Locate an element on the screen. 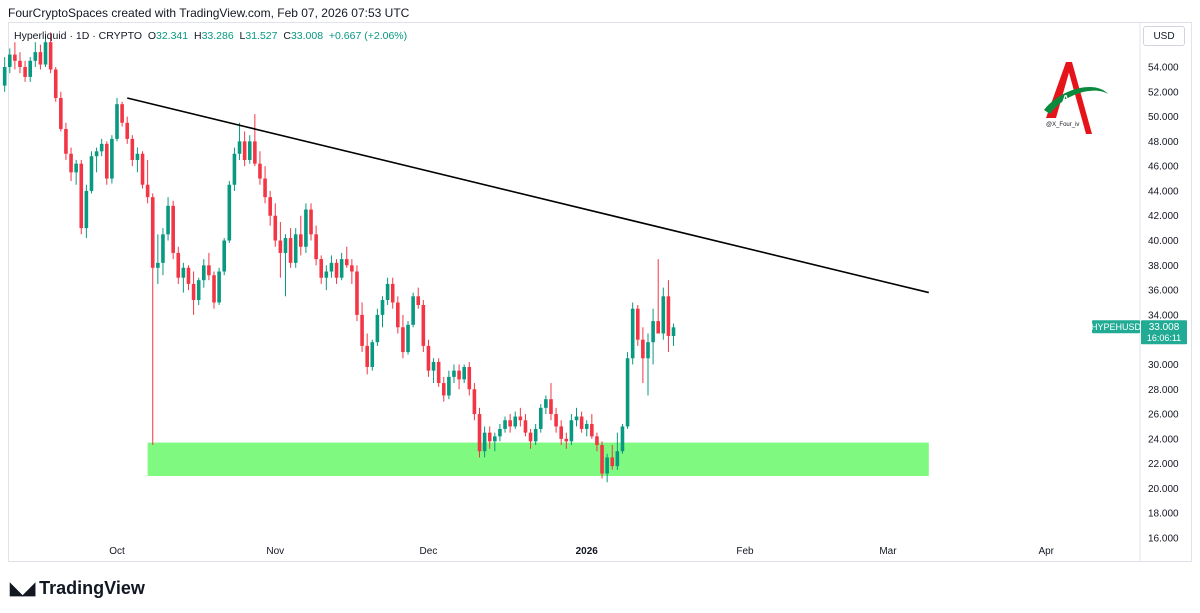  currency-button: USD is located at coordinates (1164, 36).